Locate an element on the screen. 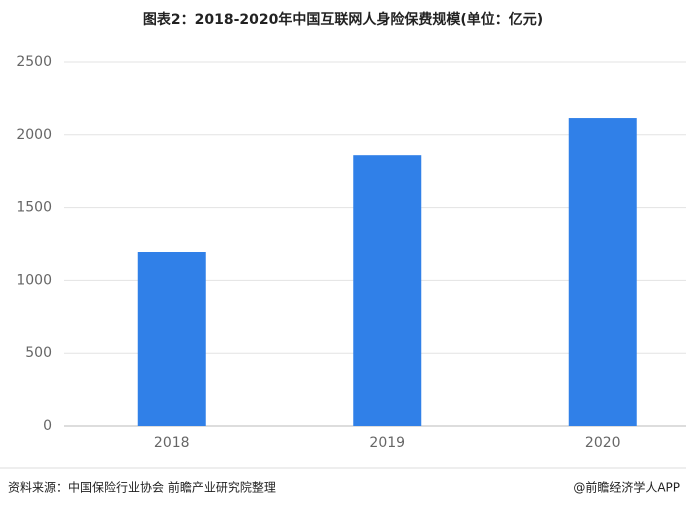  y-tick-label: 1500 is located at coordinates (34, 208).